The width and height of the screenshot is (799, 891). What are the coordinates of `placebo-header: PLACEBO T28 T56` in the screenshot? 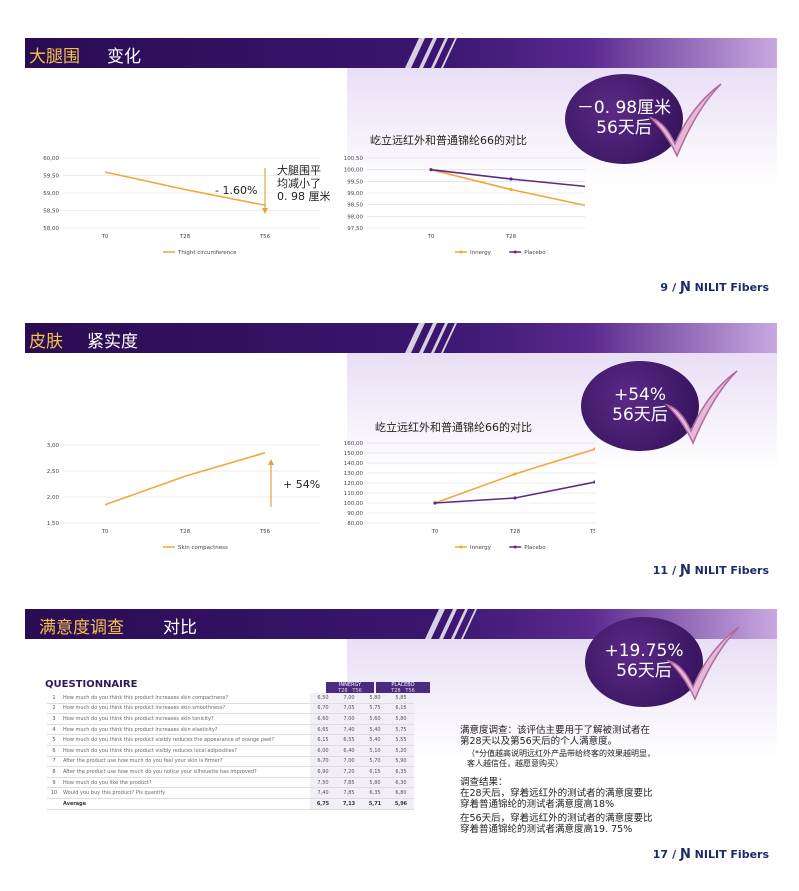 It's located at (403, 688).